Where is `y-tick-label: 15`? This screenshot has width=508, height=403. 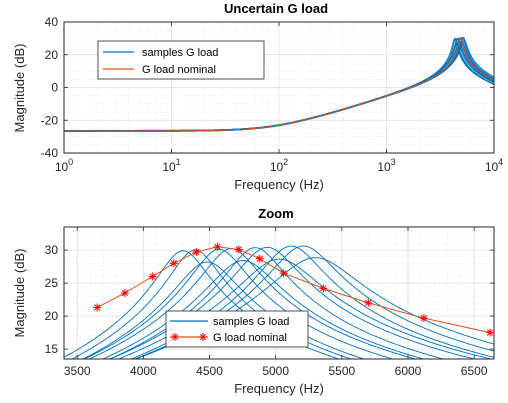 y-tick-label: 15 is located at coordinates (52, 349).